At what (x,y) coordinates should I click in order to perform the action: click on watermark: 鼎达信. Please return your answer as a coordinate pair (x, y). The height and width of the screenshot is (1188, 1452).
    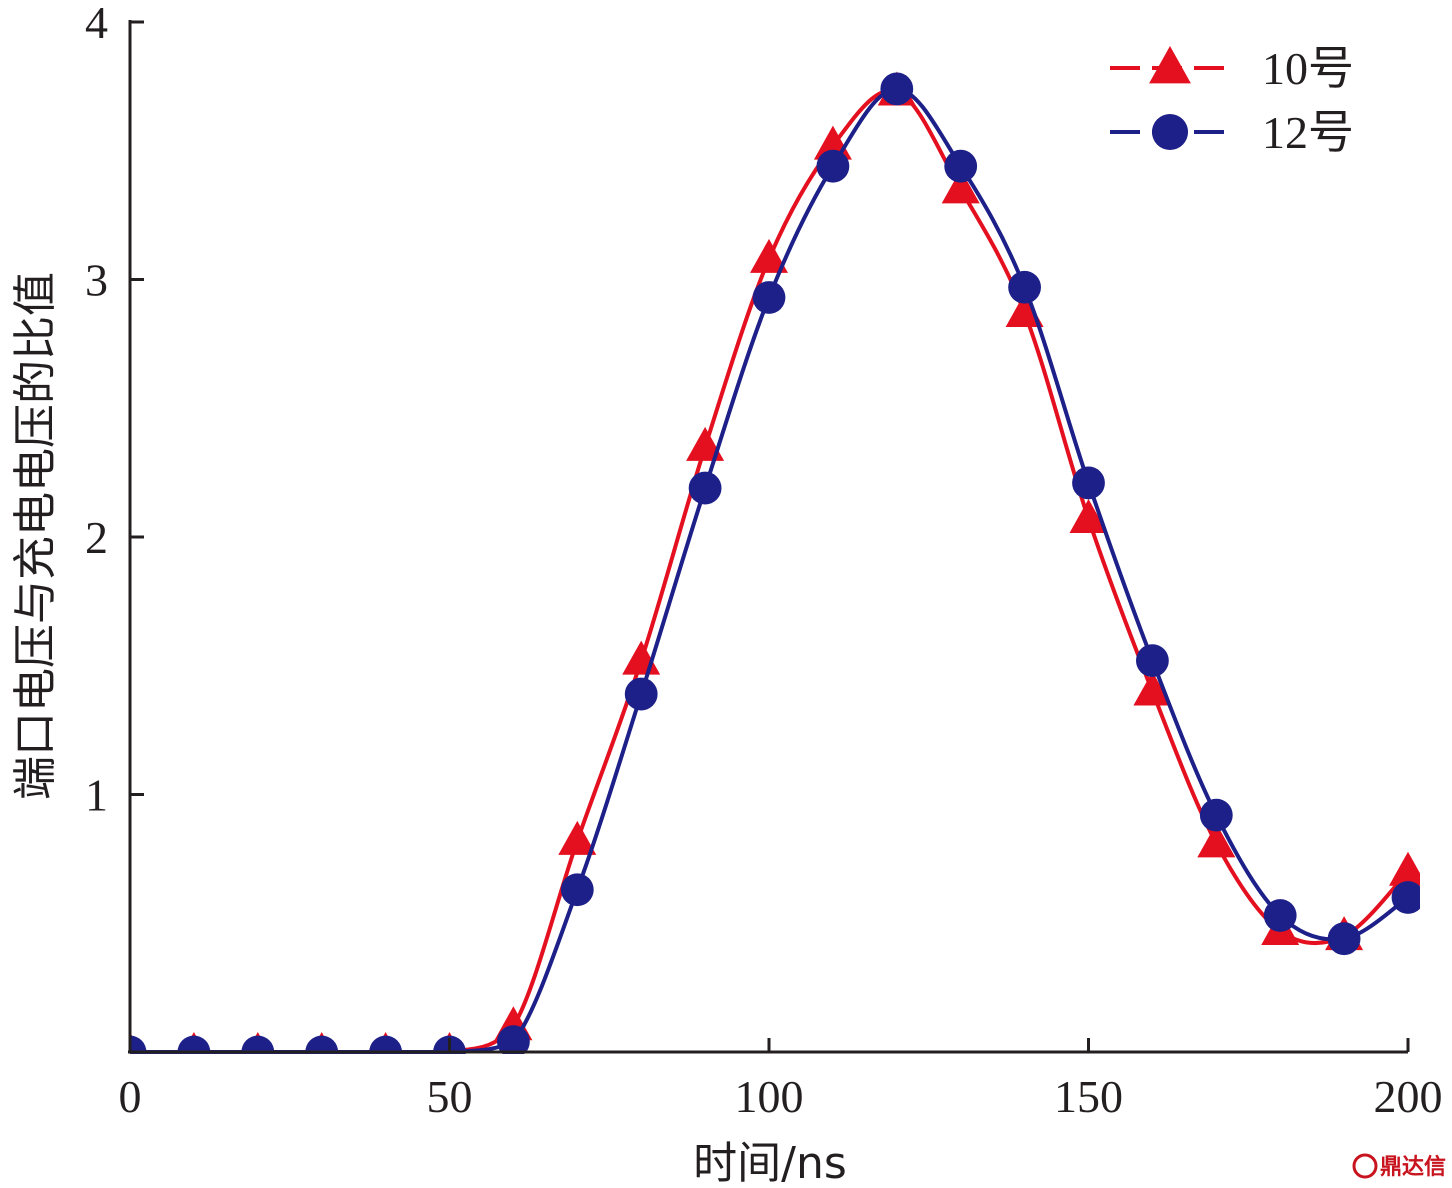
    Looking at the image, I should click on (1399, 1166).